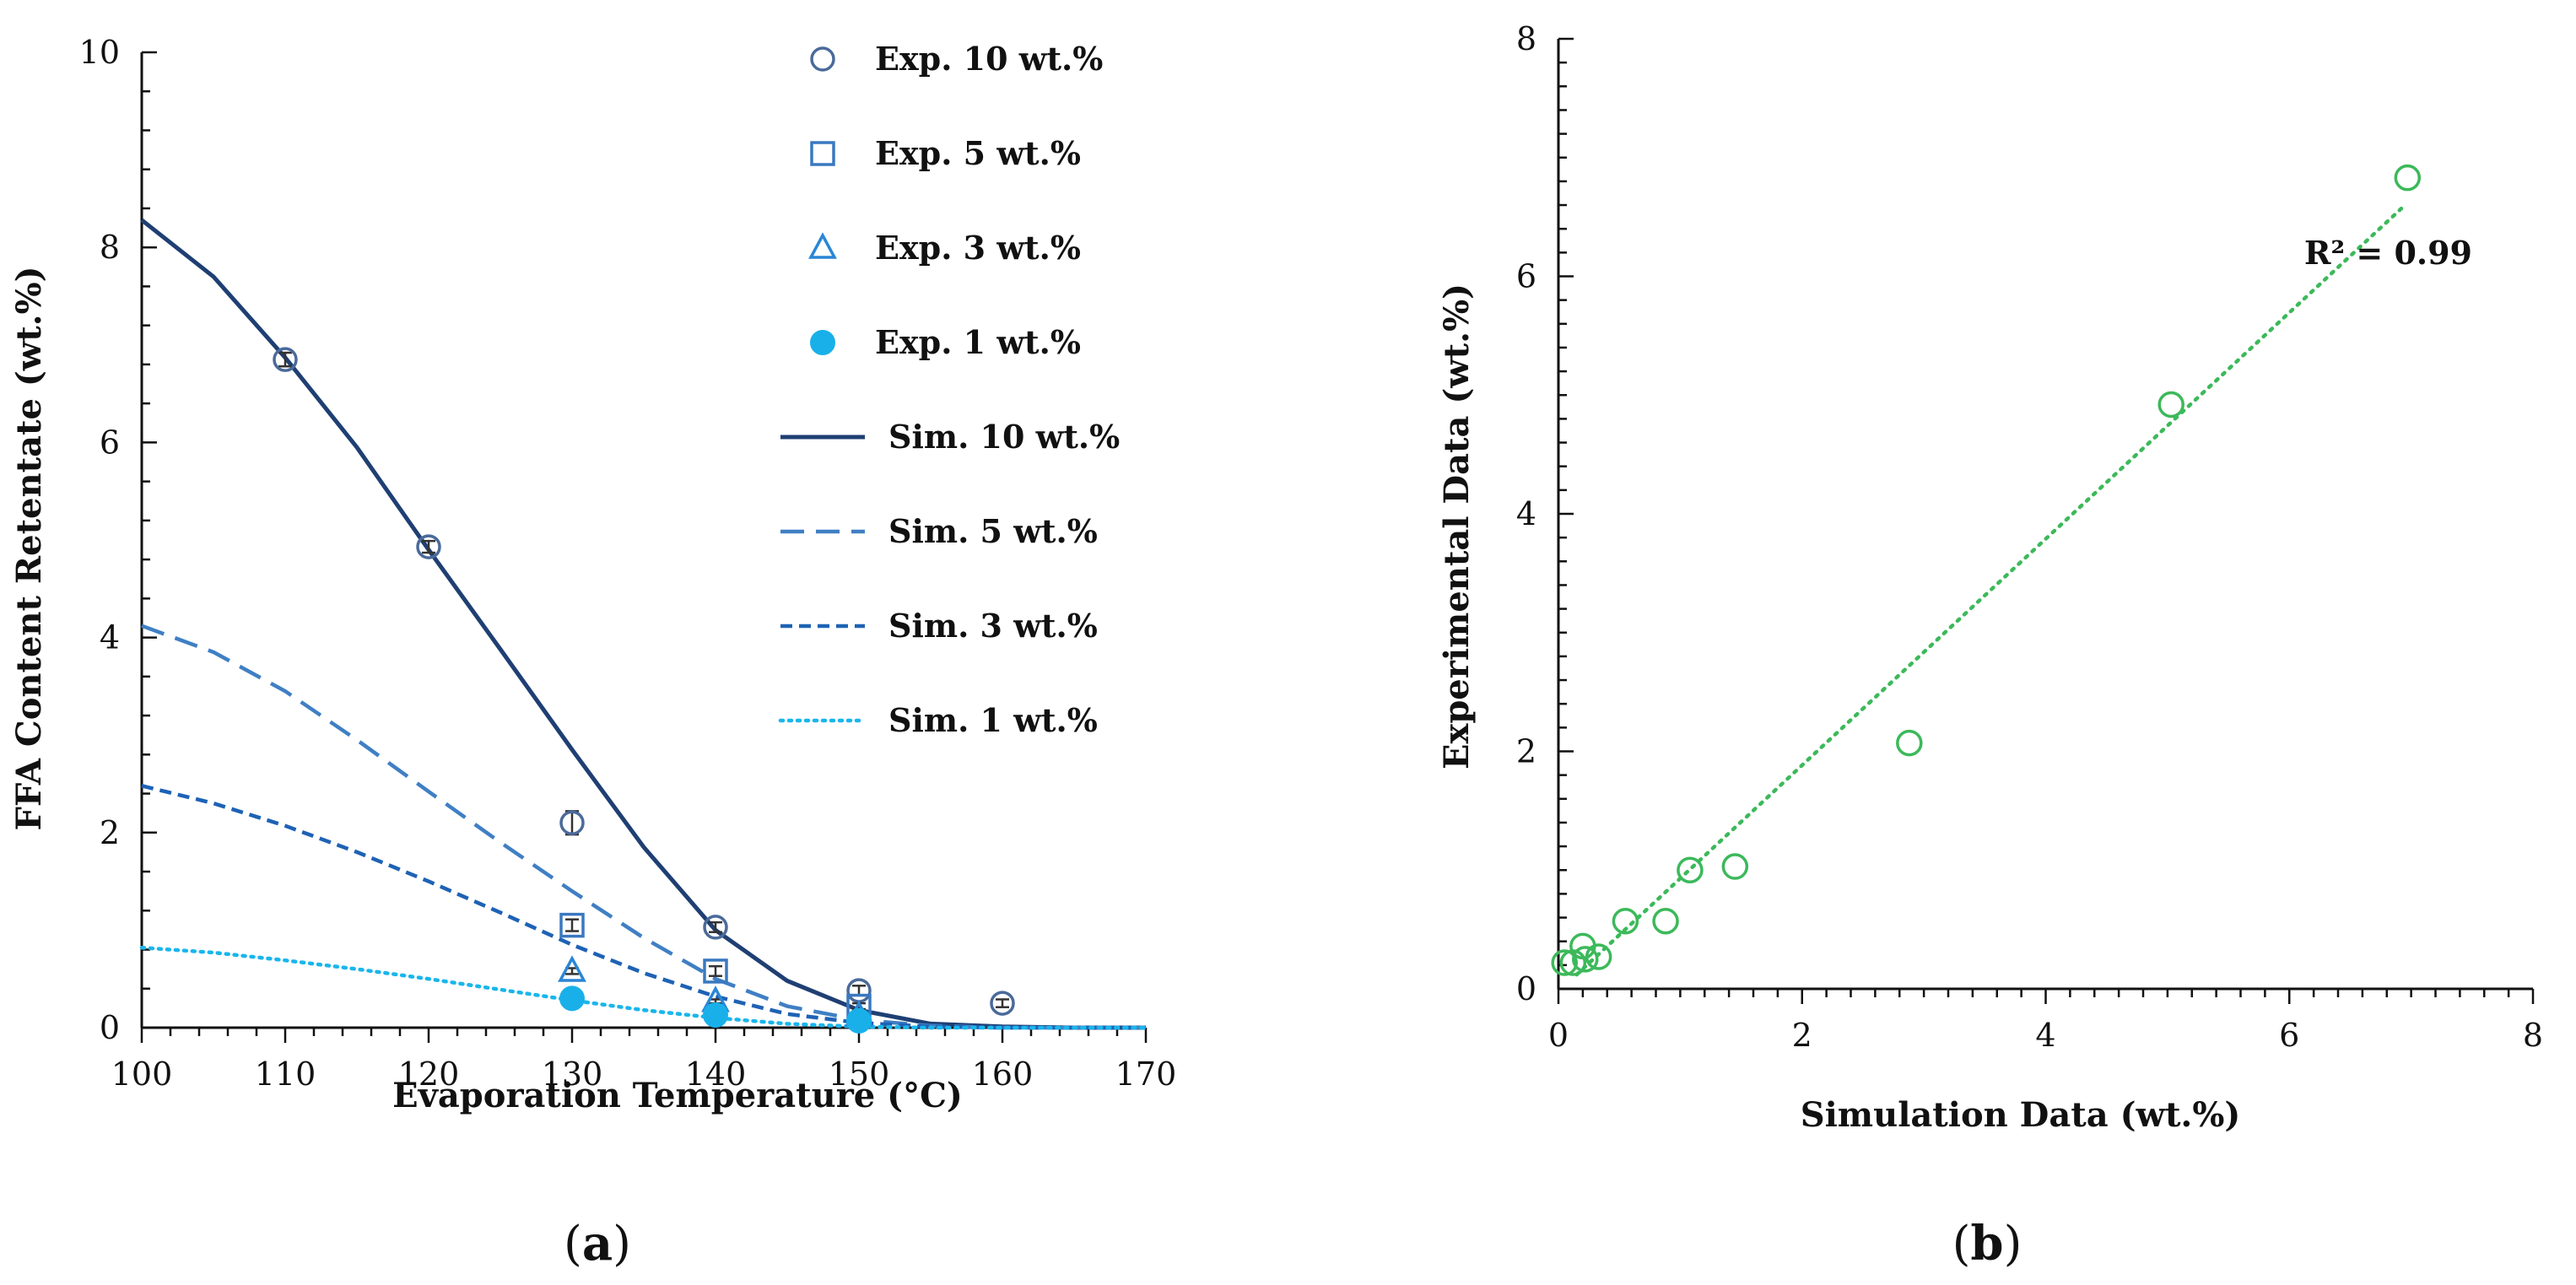  I want to click on panel-label-b: (b), so click(1987, 1244).